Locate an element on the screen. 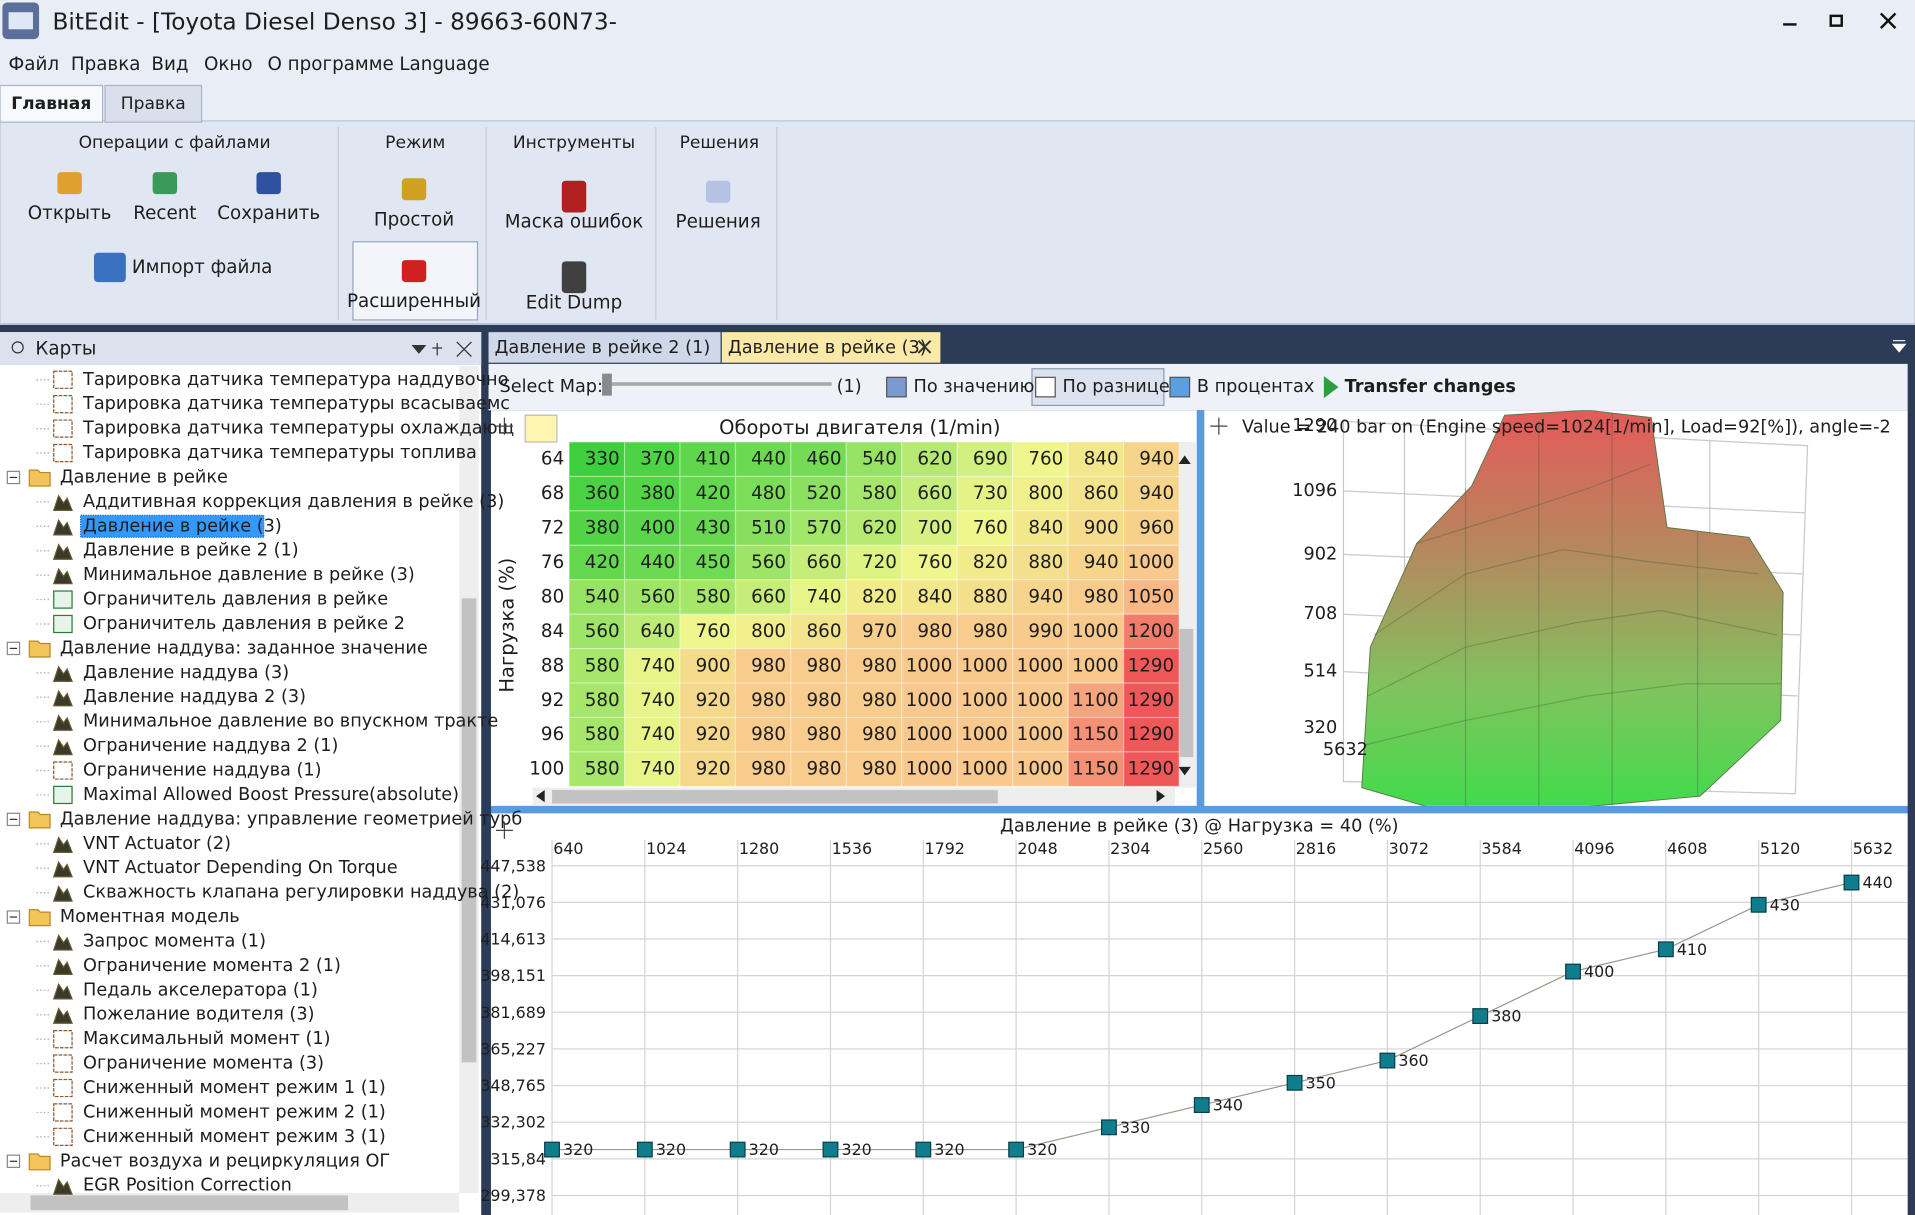  tree-item: Сниженный момент режим 3 (1) is located at coordinates (234, 1137).